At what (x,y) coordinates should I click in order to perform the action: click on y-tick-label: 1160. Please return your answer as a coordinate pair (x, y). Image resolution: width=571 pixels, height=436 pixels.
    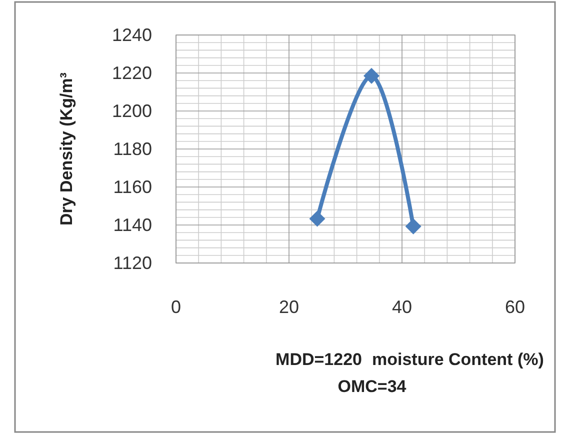
    Looking at the image, I should click on (132, 187).